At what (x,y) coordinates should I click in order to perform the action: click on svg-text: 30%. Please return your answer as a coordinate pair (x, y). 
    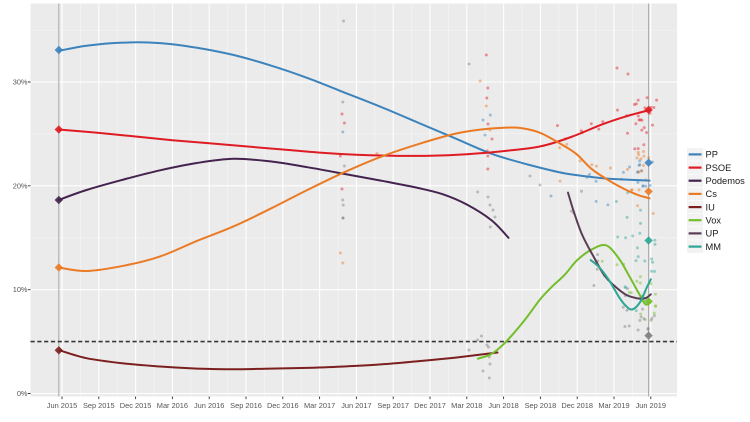
    Looking at the image, I should click on (20, 82).